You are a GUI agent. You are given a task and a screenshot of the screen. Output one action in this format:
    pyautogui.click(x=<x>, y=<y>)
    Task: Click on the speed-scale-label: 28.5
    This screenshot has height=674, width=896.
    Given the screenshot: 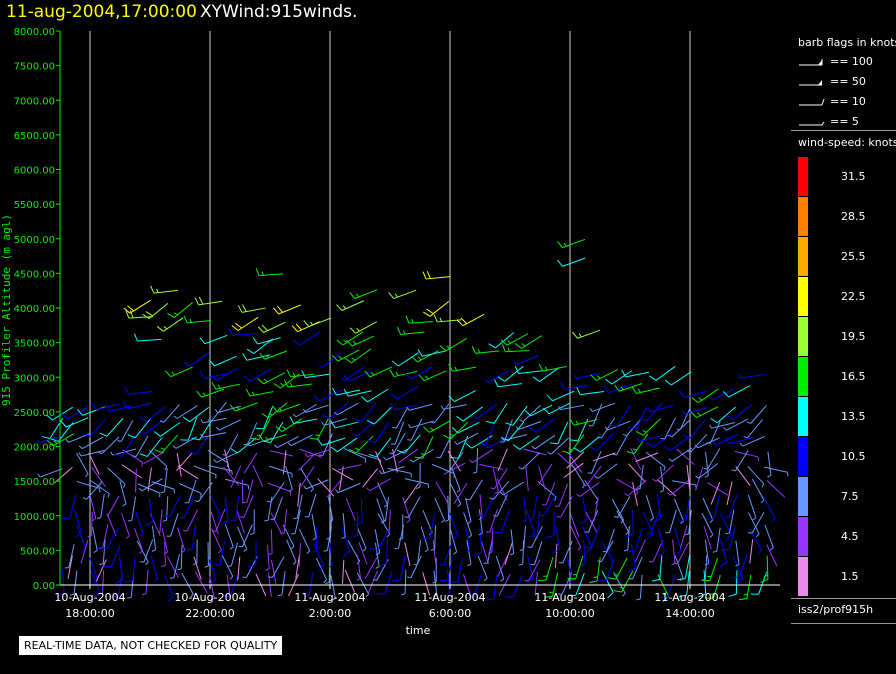 What is the action you would take?
    pyautogui.click(x=853, y=216)
    